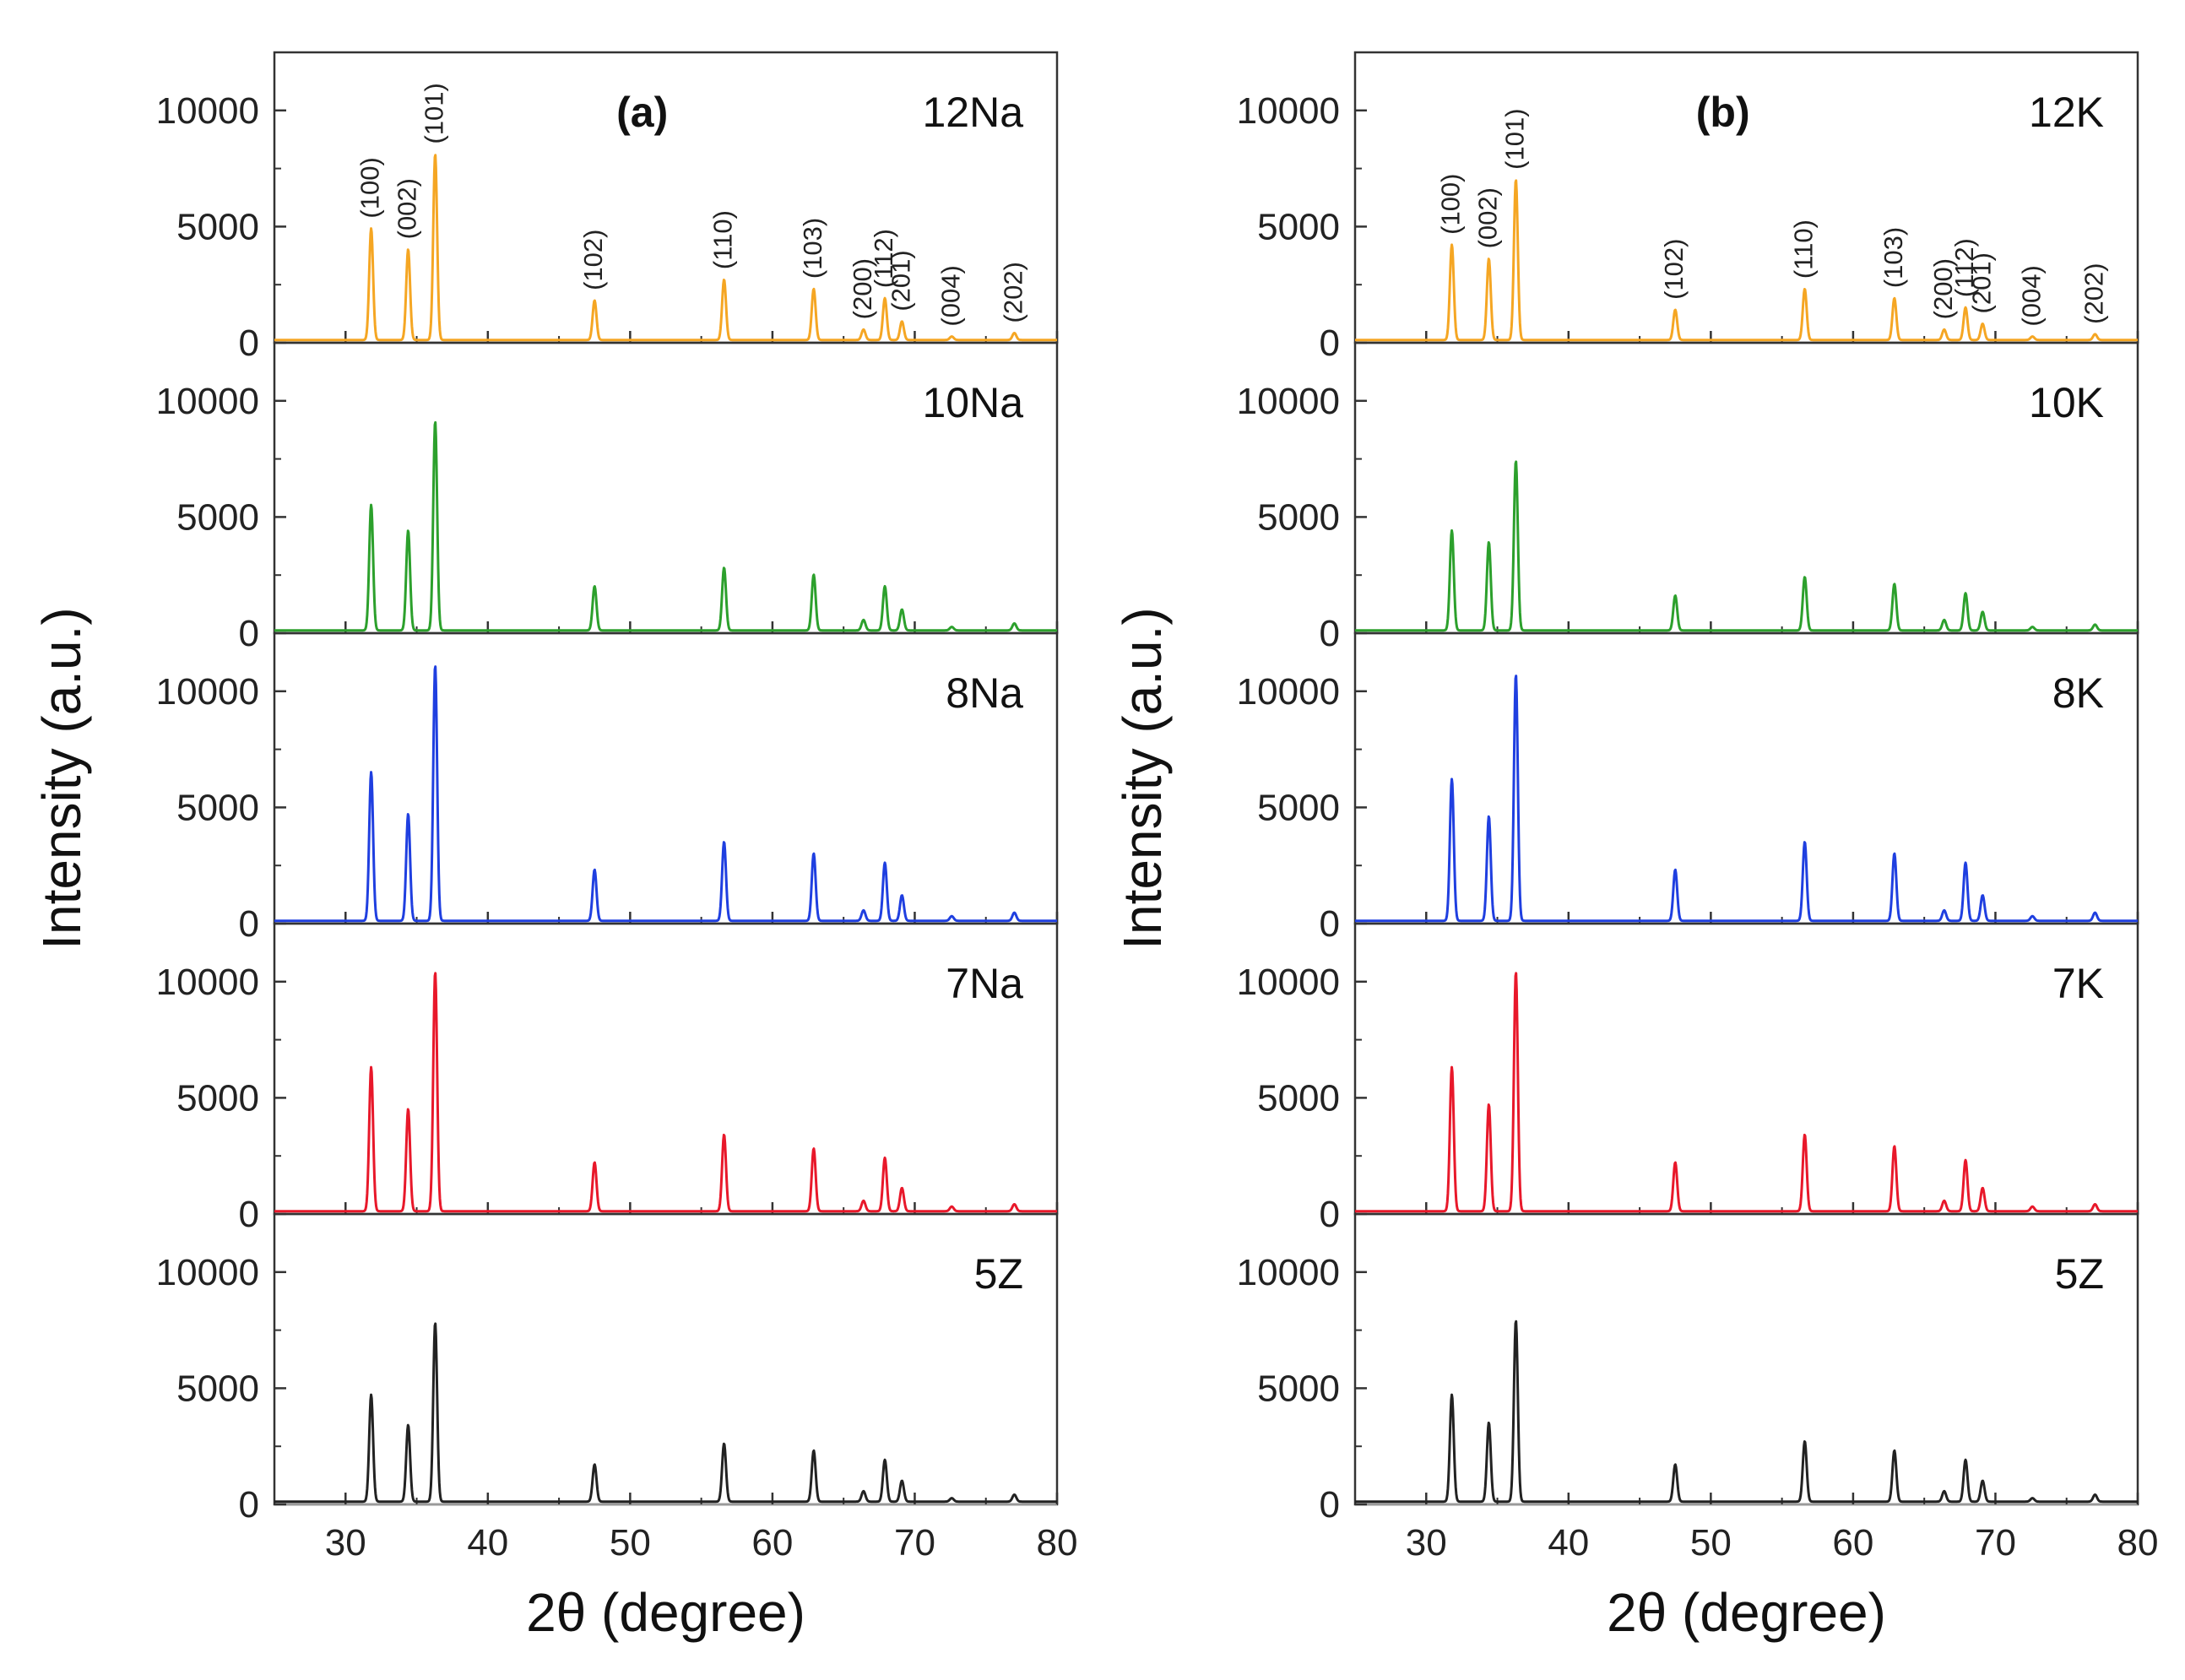 The image size is (2185, 1680). I want to click on series-line-7K, so click(1746, 1092).